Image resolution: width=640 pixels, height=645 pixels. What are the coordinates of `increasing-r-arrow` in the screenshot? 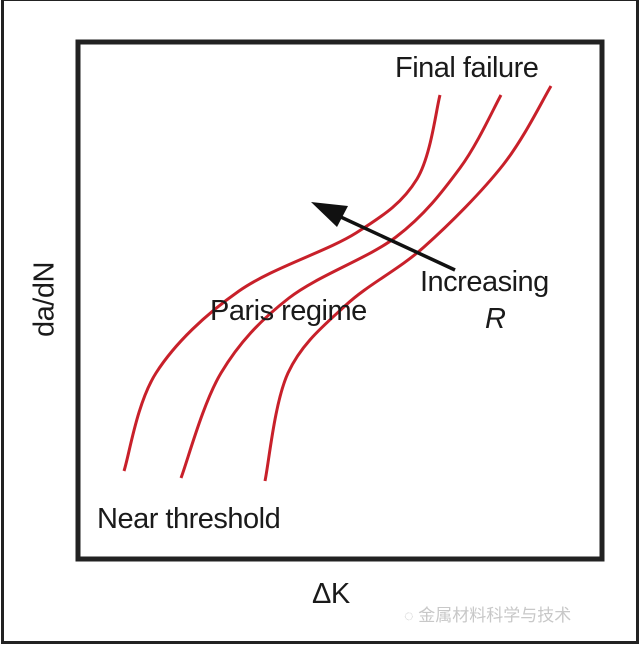 It's located at (392, 241).